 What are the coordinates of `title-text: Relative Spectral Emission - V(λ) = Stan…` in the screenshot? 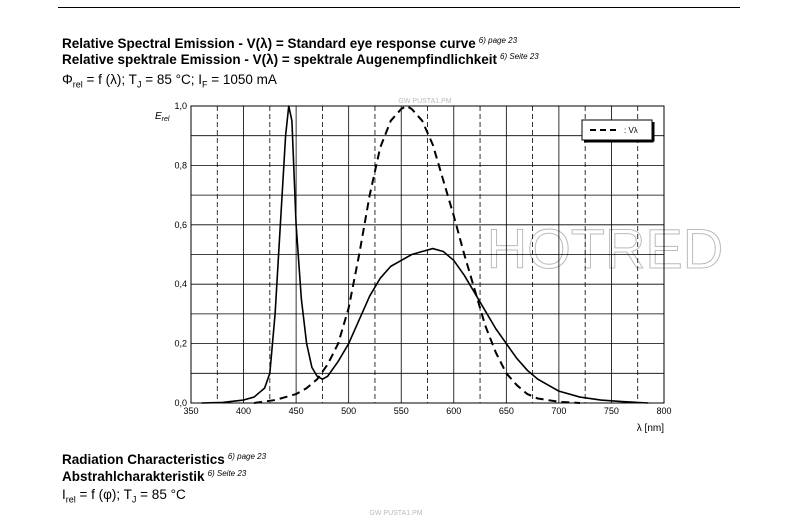 It's located at (269, 43).